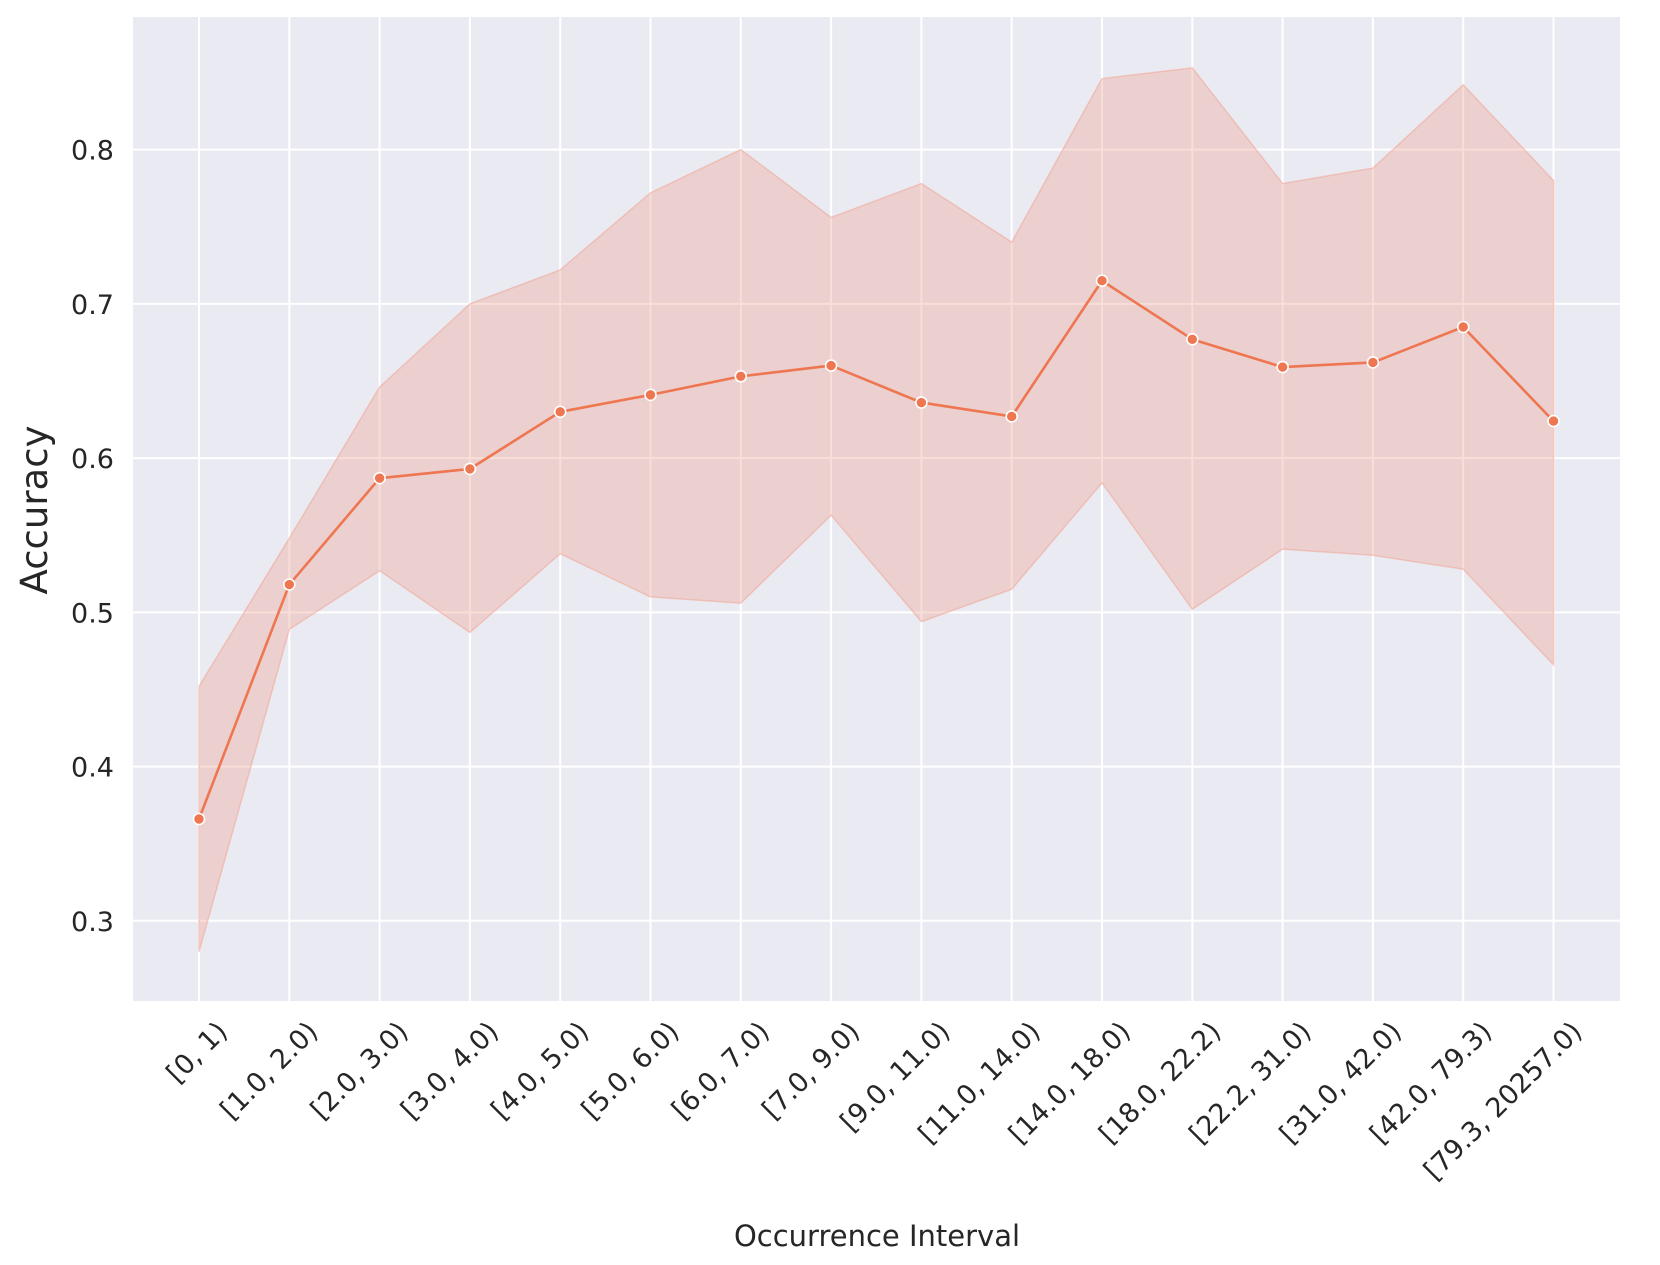 The image size is (1660, 1265). I want to click on y-tick-labels: 0.3 0.4 0.5 0.6 0.7 0.8, so click(92, 537).